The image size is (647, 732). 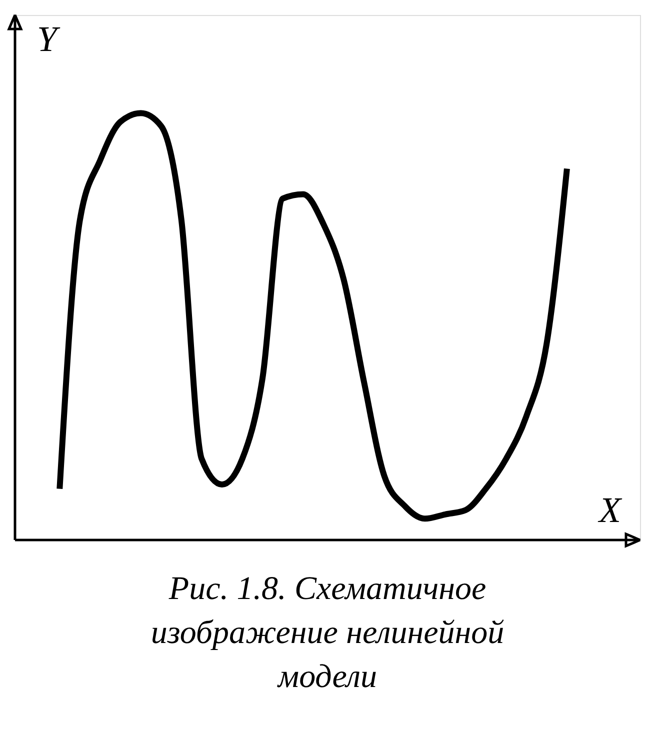 I want to click on text: Рис. 1.8. Схематичное изображение нелинейной модели, so click(x=327, y=633).